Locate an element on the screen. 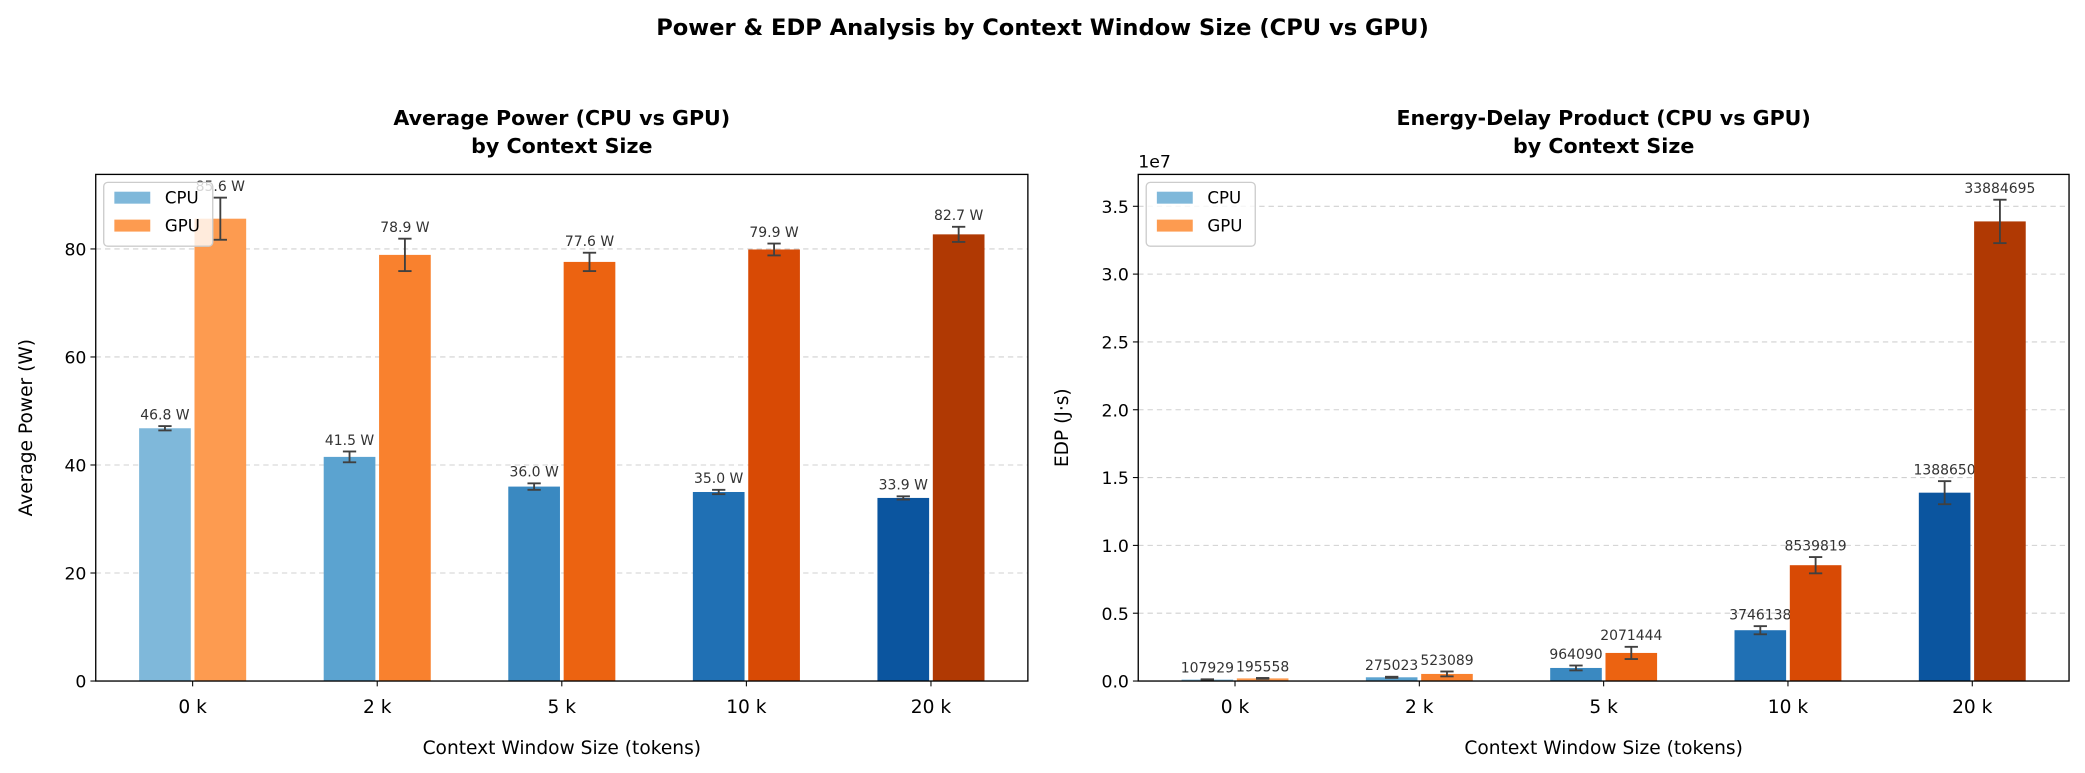 The image size is (2085, 773). y-tick-label: 0.5 is located at coordinates (1114, 615).